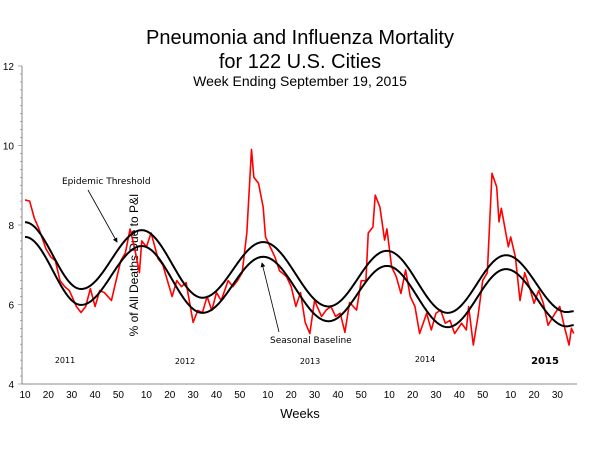 This screenshot has height=450, width=600. I want to click on y-axis-label: % of All Deaths Due to P&I, so click(134, 265).